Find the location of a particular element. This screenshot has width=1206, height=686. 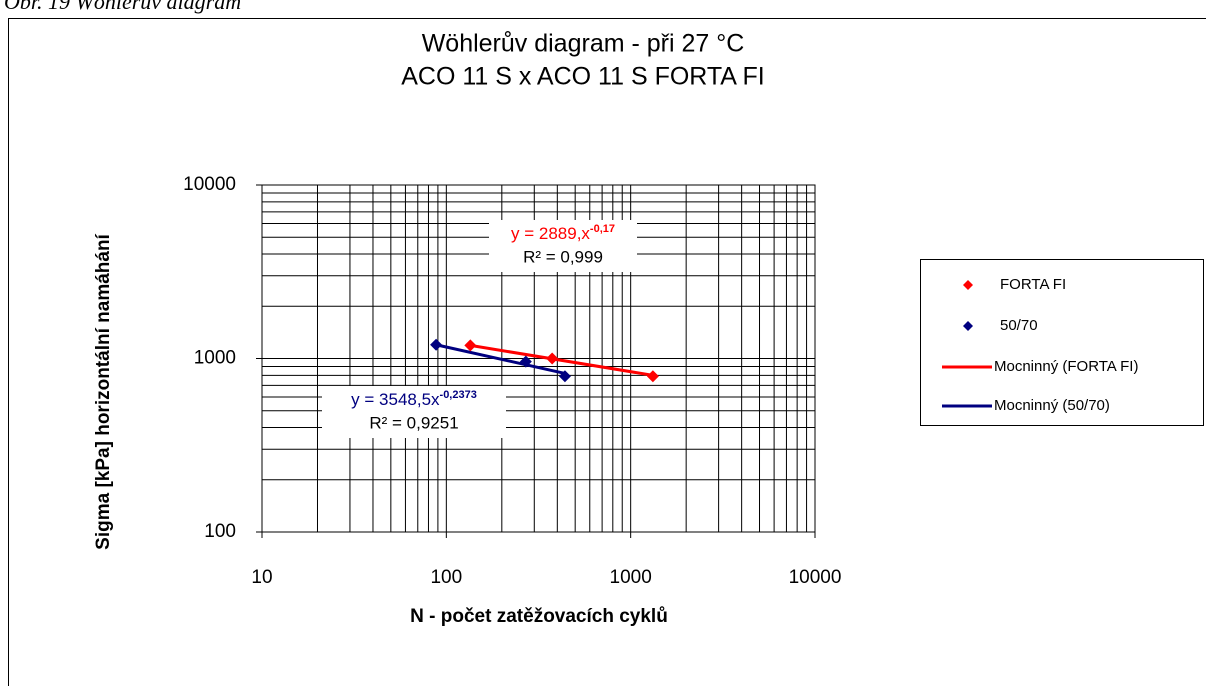

equation: y = 3548,5x-0,2373 is located at coordinates (414, 399).